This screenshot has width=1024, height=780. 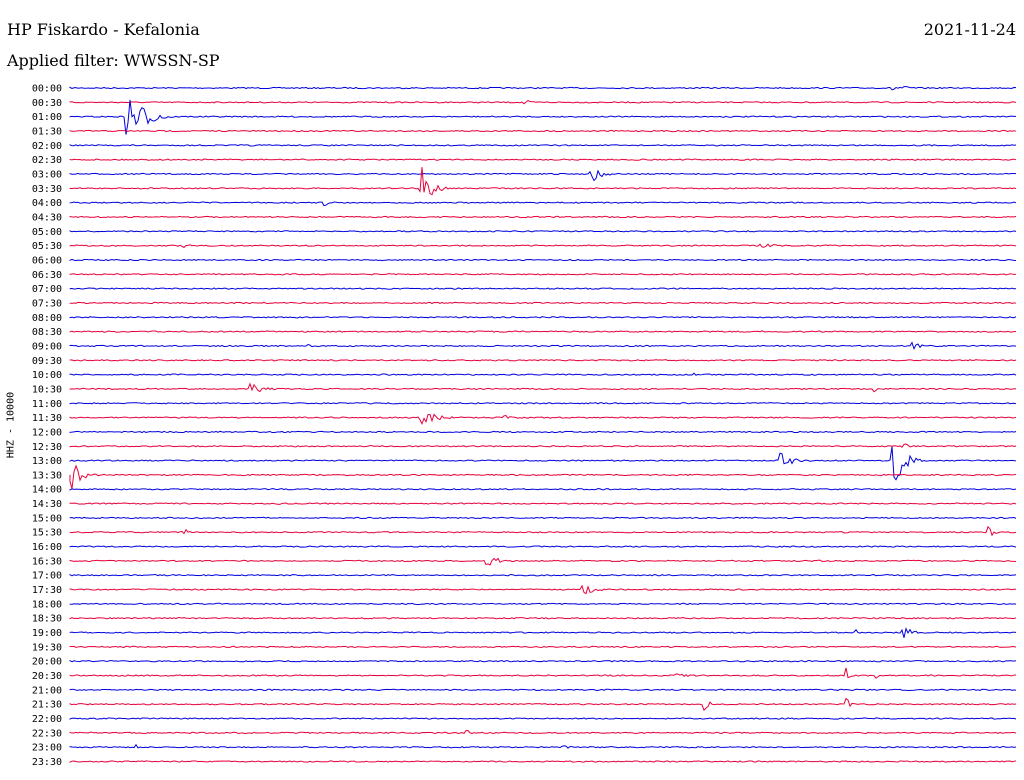 I want to click on time-tick-label: 19:30, so click(x=47, y=647).